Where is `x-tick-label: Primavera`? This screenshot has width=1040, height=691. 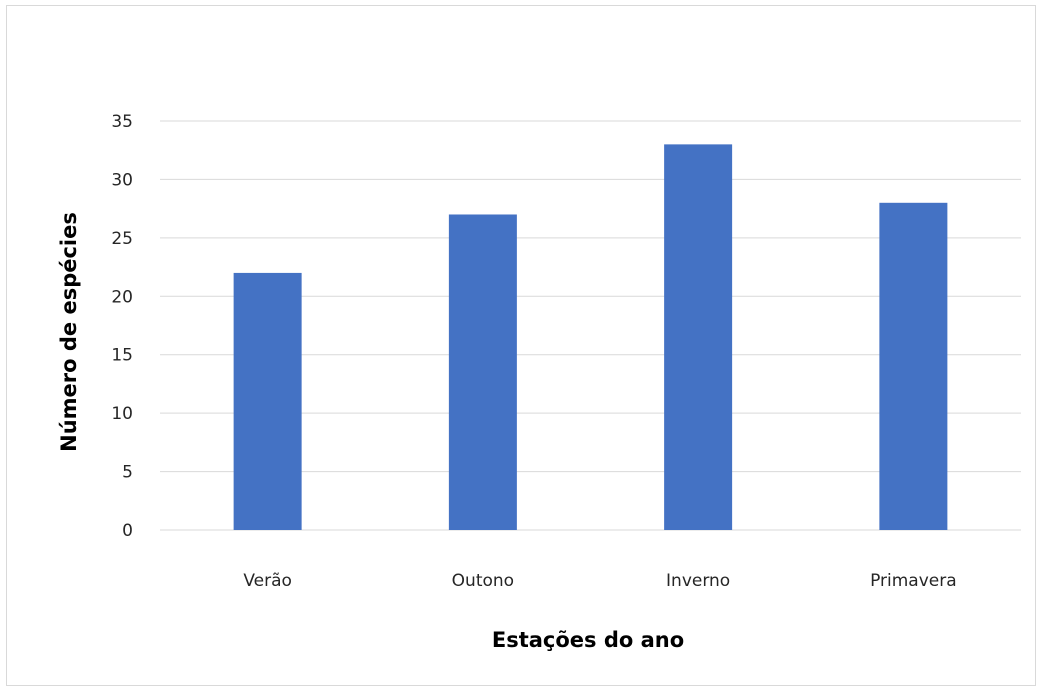
x-tick-label: Primavera is located at coordinates (913, 581).